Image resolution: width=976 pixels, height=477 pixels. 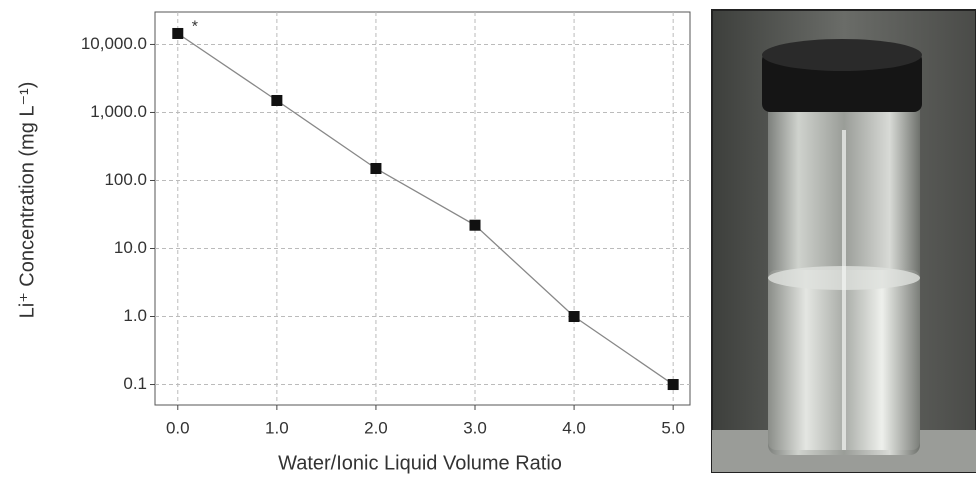 I want to click on y-tick-label: 1,000.0, so click(x=118, y=111).